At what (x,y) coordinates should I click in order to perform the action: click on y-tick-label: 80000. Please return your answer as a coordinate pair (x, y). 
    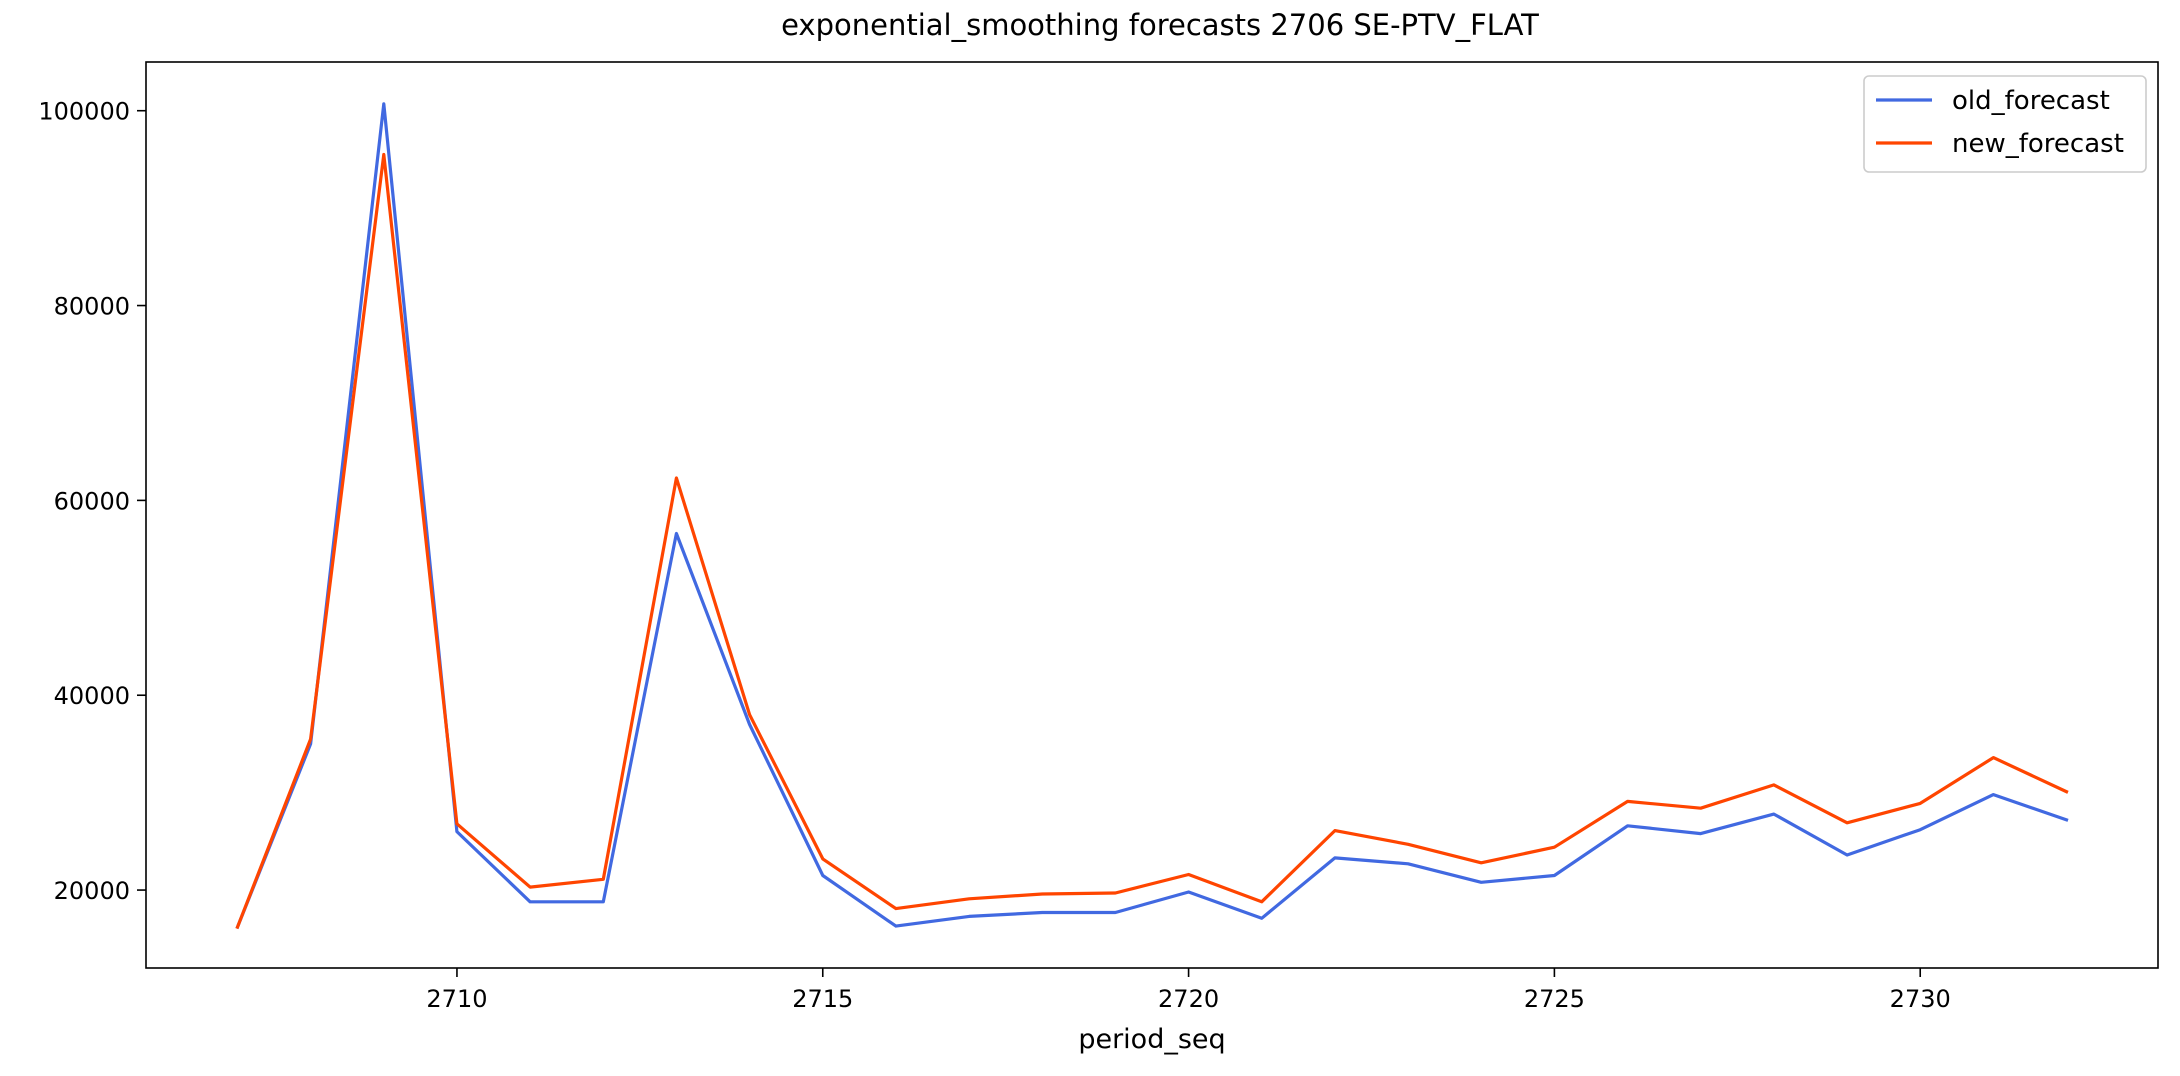
    Looking at the image, I should click on (92, 307).